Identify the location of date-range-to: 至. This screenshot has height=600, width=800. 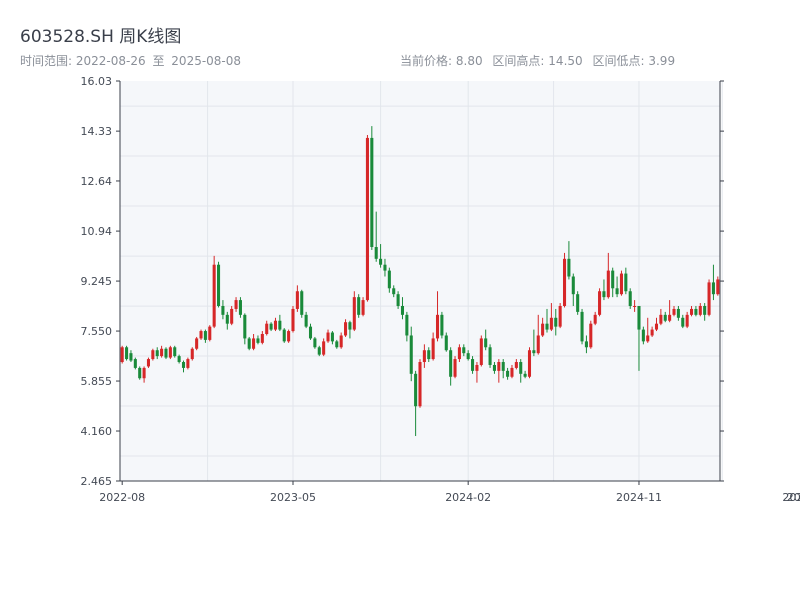
(158, 61).